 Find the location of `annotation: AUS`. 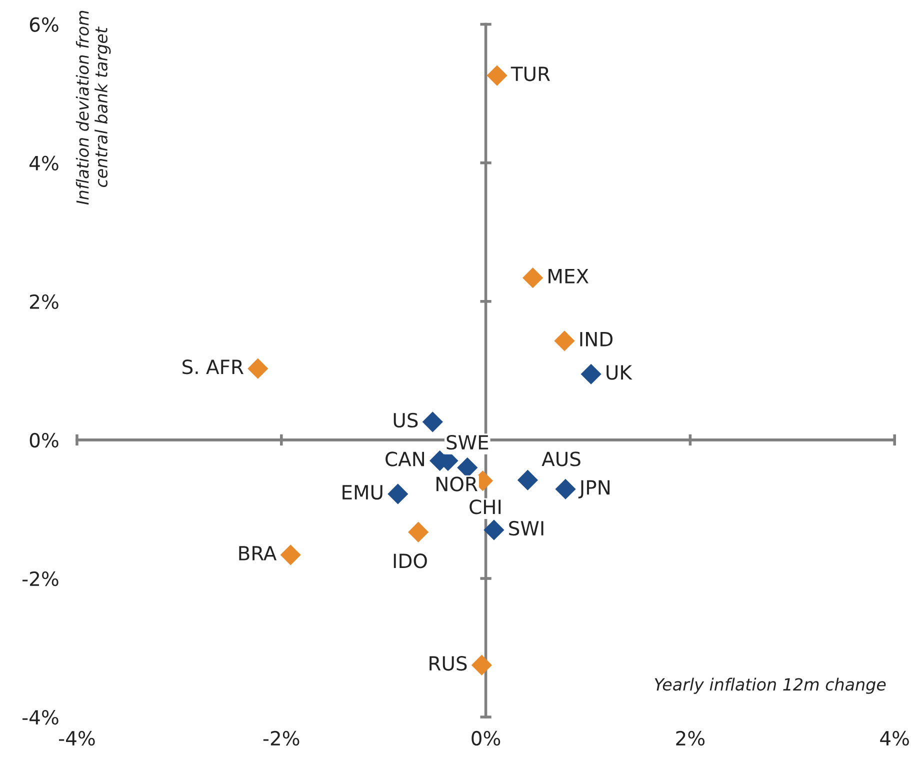

annotation: AUS is located at coordinates (561, 459).